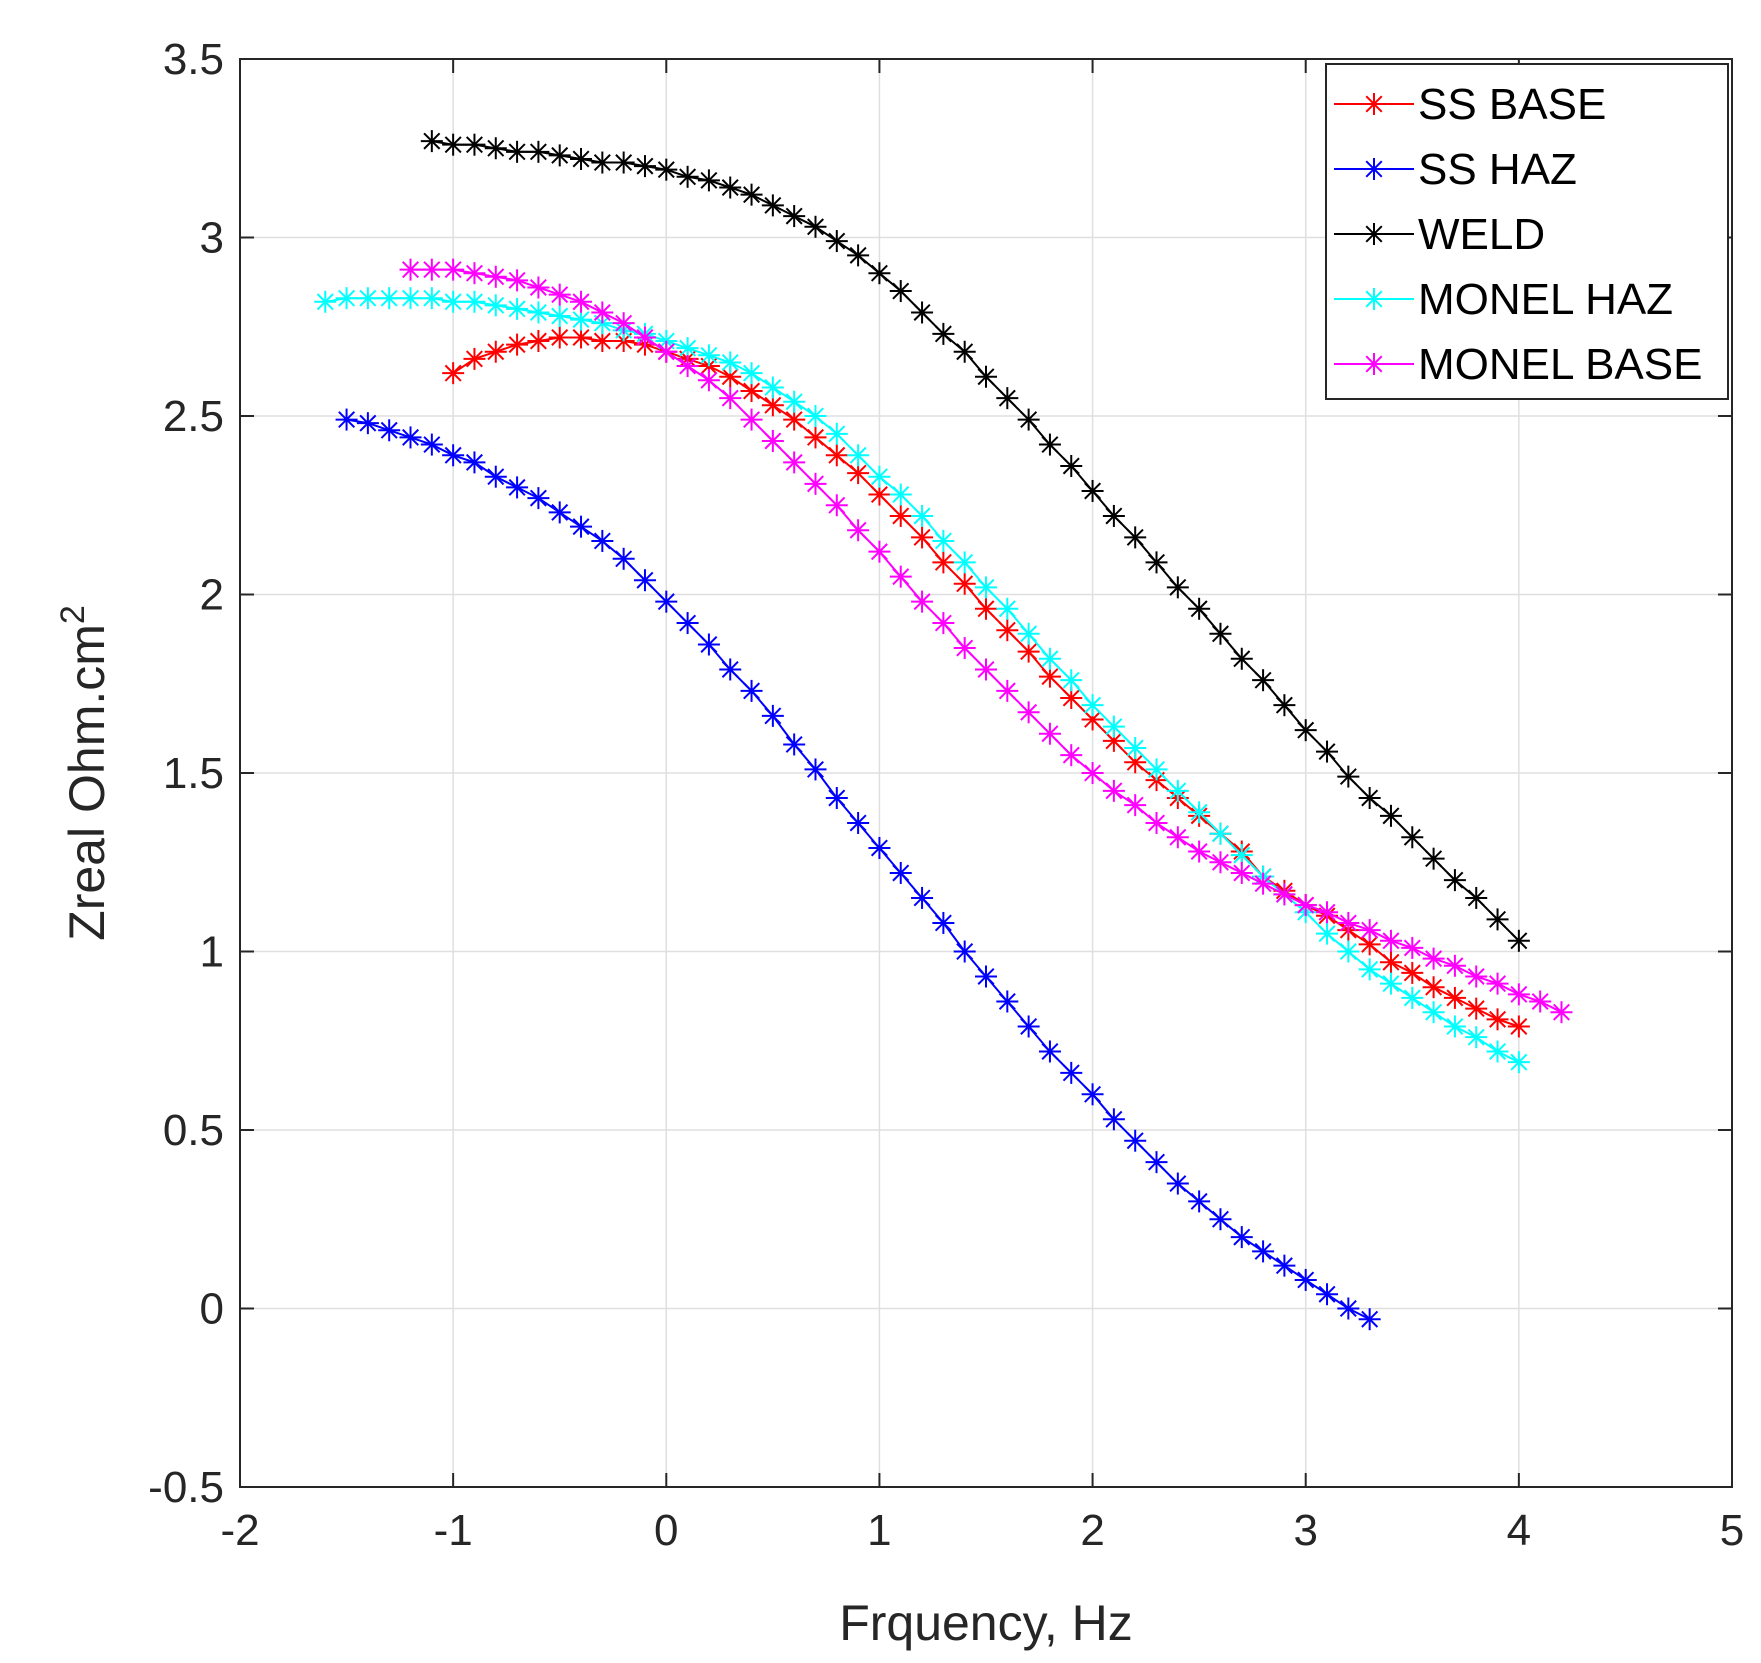 The width and height of the screenshot is (1761, 1663). Describe the element at coordinates (1497, 169) in the screenshot. I see `legend-label: SS HAZ` at that location.